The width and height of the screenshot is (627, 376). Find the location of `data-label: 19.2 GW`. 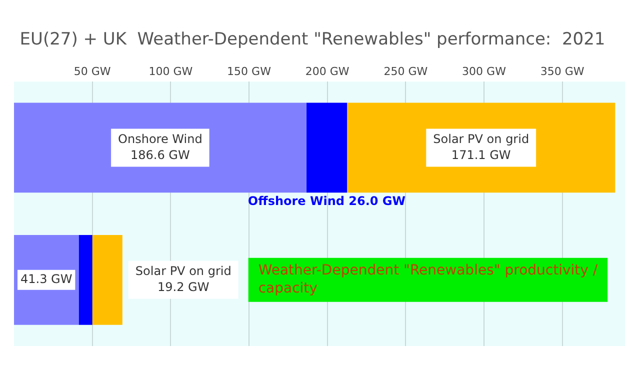

data-label: 19.2 GW is located at coordinates (184, 287).